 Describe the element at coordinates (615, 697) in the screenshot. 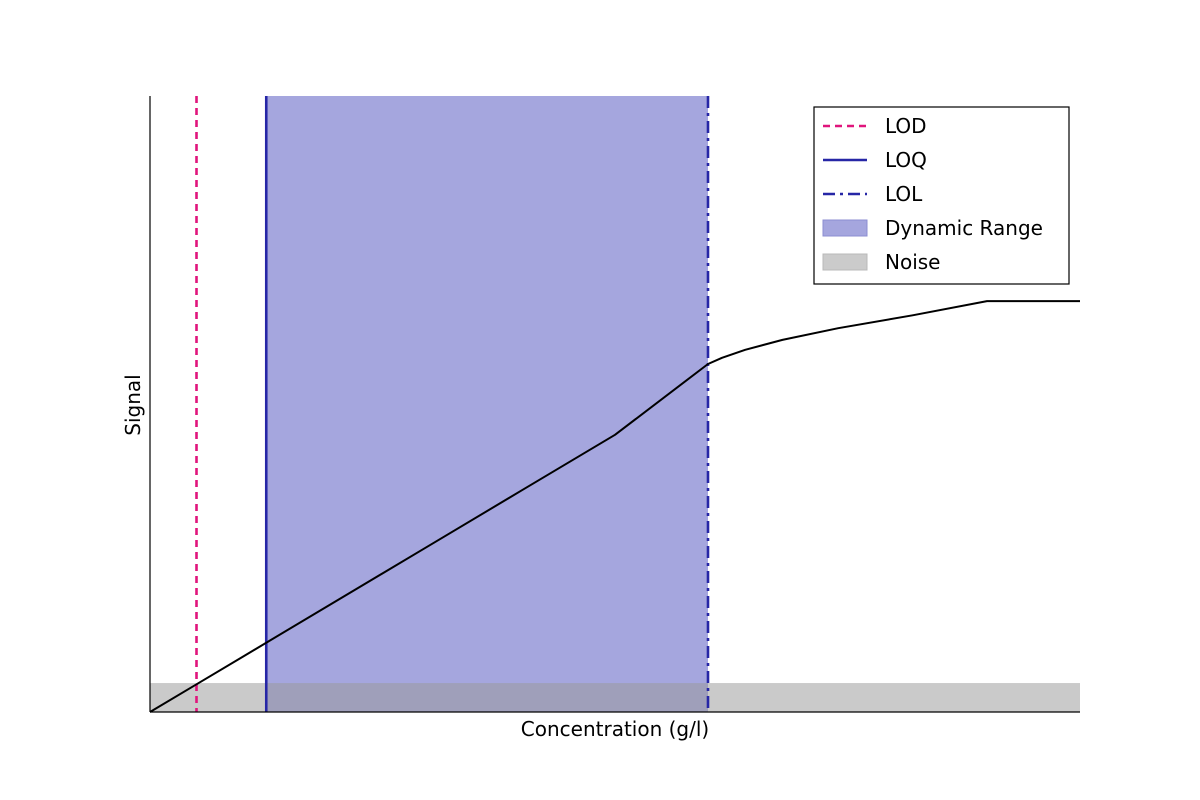

I see `noise-band` at that location.